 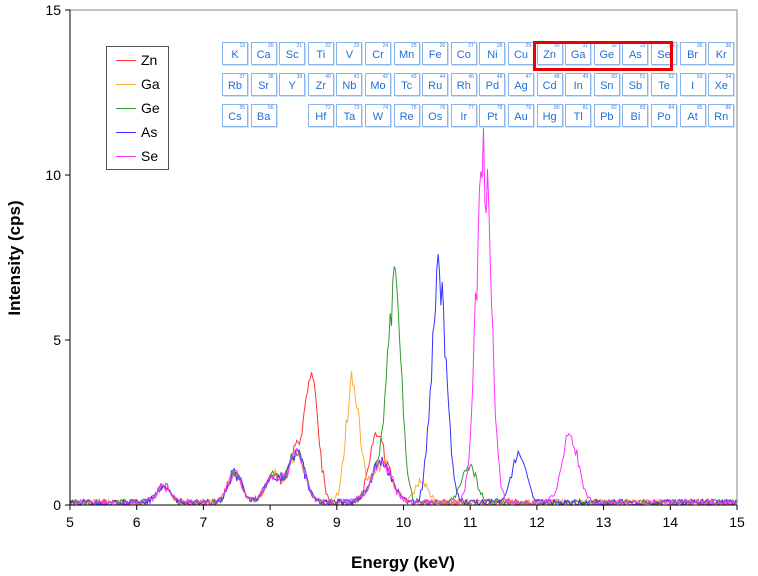 I want to click on element-symbol: V, so click(x=349, y=55).